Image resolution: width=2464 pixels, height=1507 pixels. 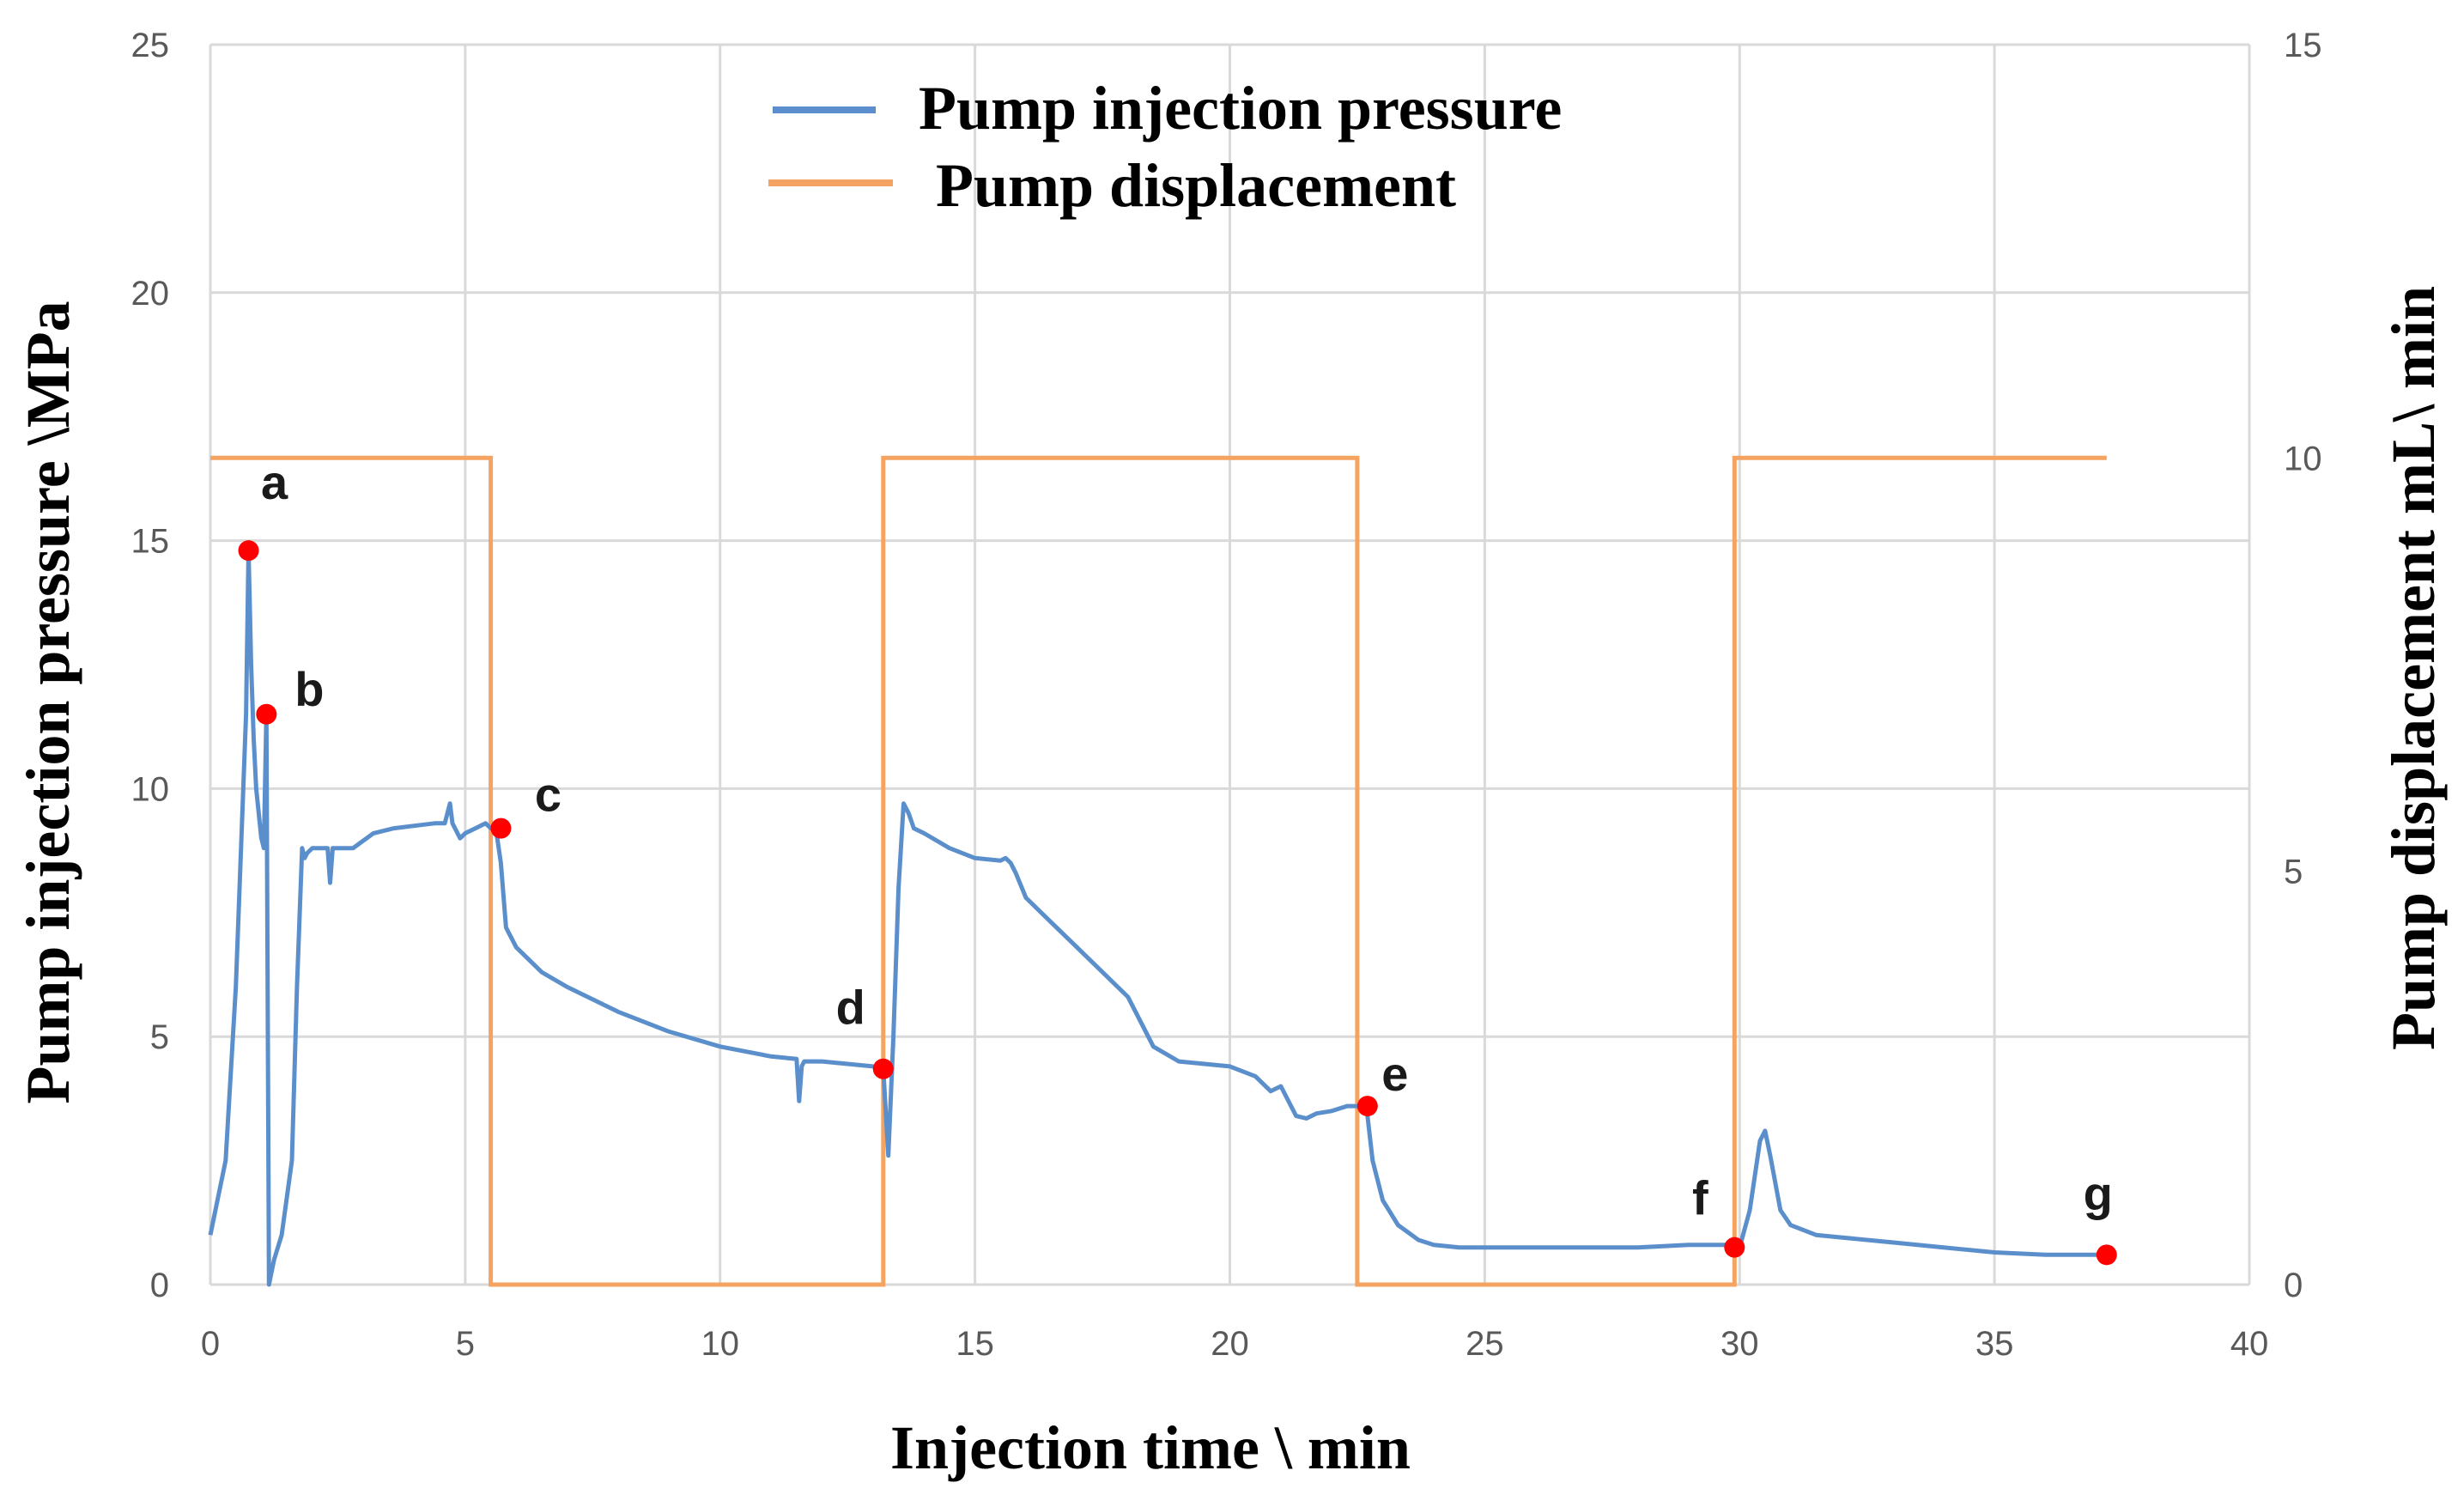 I want to click on point-marker-b, so click(x=266, y=714).